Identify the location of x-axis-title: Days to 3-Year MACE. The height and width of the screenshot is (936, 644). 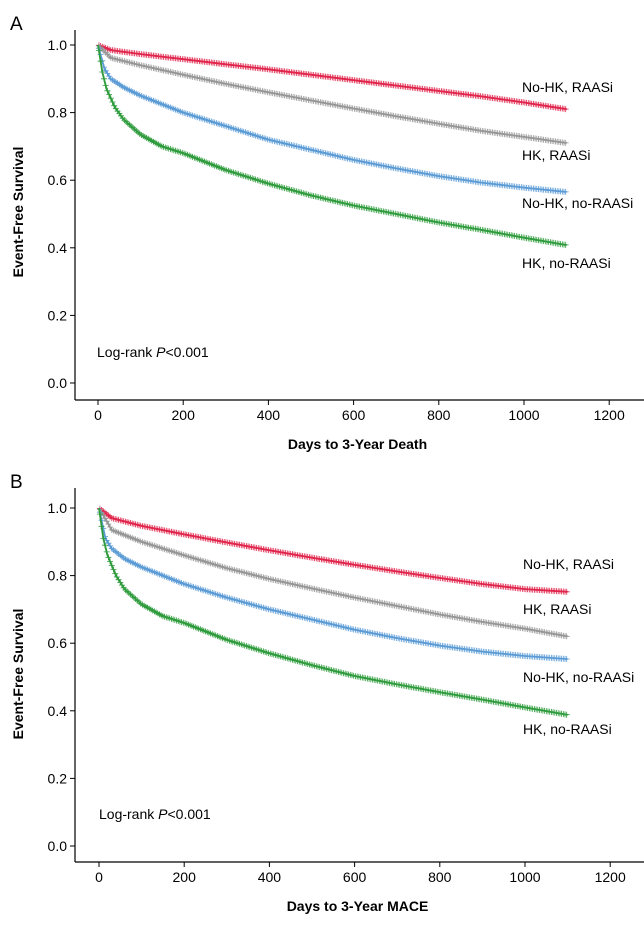
(358, 906).